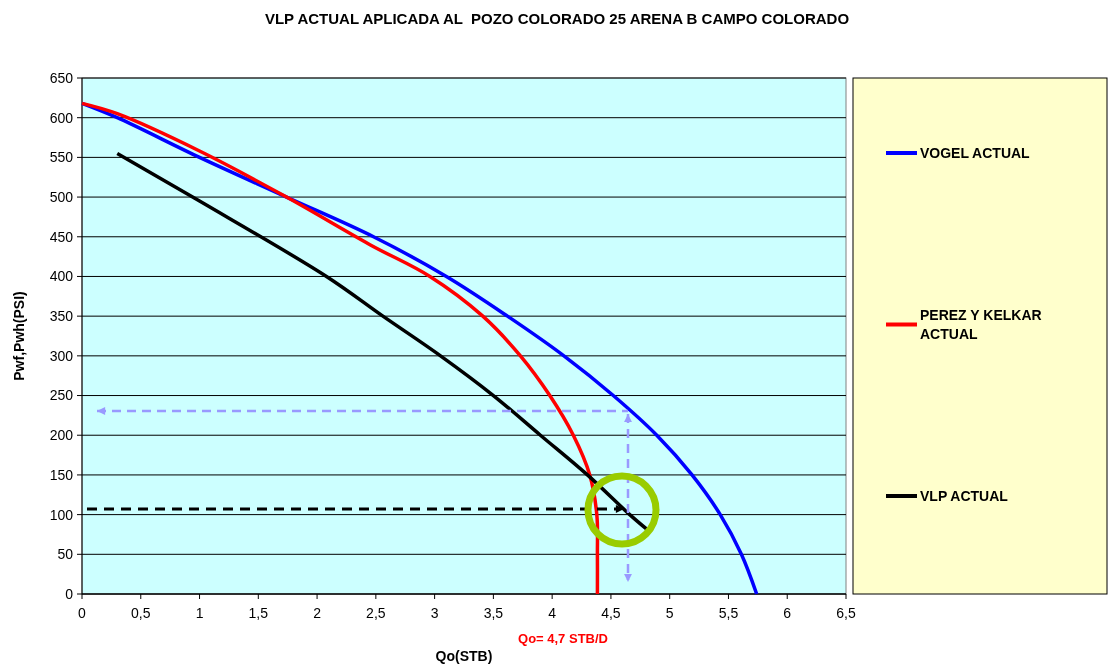 The image size is (1113, 666). Describe the element at coordinates (61, 435) in the screenshot. I see `y-tick-label: 200` at that location.